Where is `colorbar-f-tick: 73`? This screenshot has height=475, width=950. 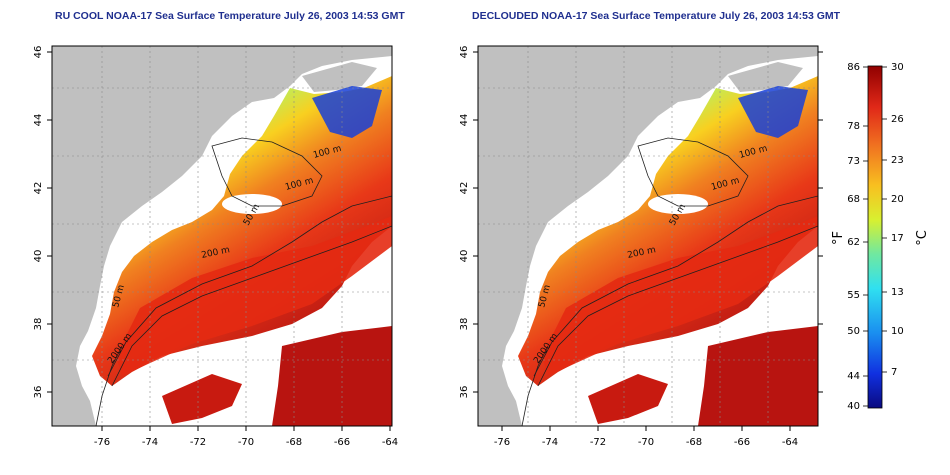
colorbar-f-tick: 73 is located at coordinates (853, 161).